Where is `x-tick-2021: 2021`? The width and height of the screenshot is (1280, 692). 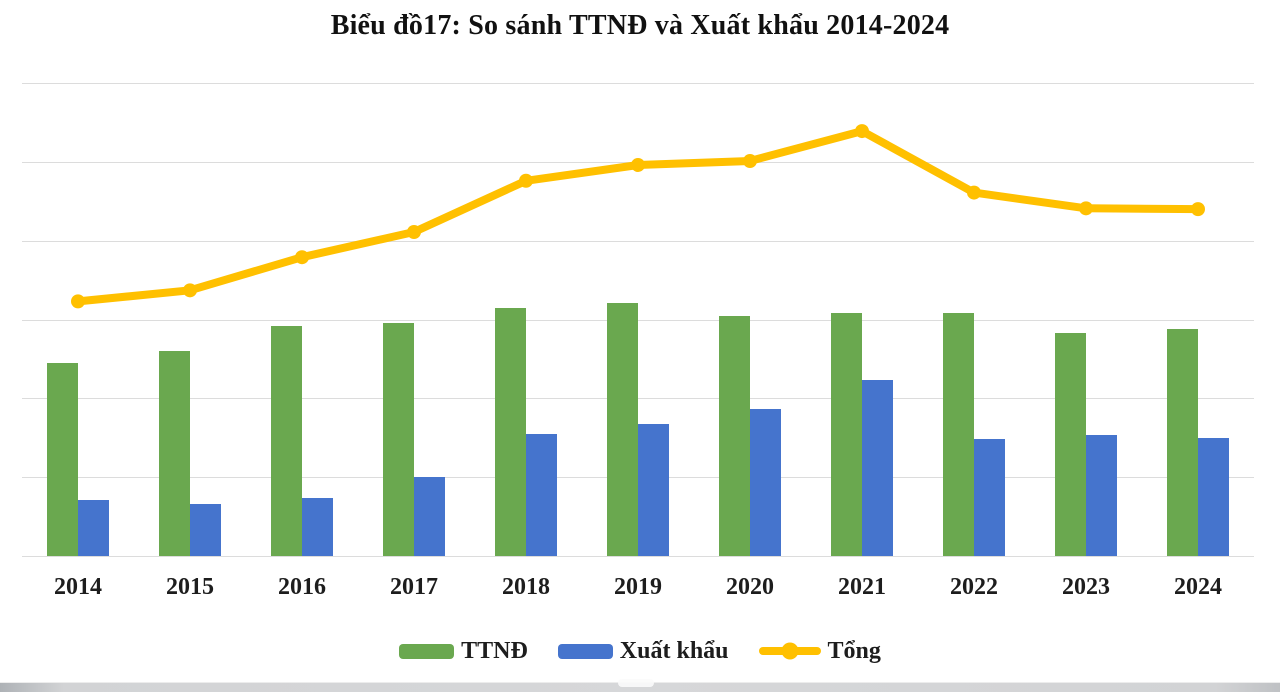 x-tick-2021: 2021 is located at coordinates (862, 587).